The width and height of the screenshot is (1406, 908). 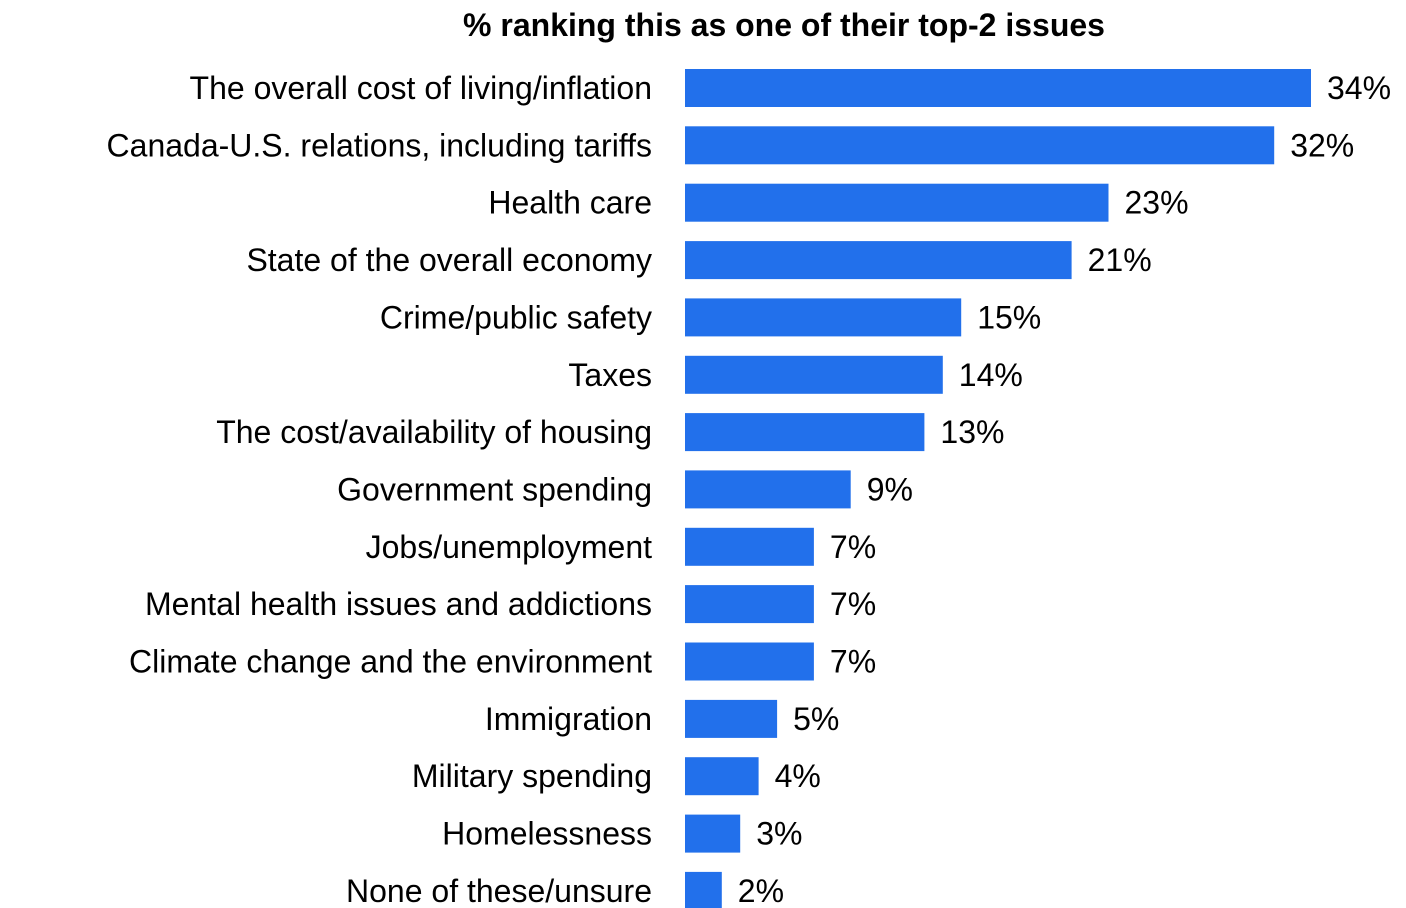 What do you see at coordinates (499, 890) in the screenshot?
I see `category-label: None of these/unsure` at bounding box center [499, 890].